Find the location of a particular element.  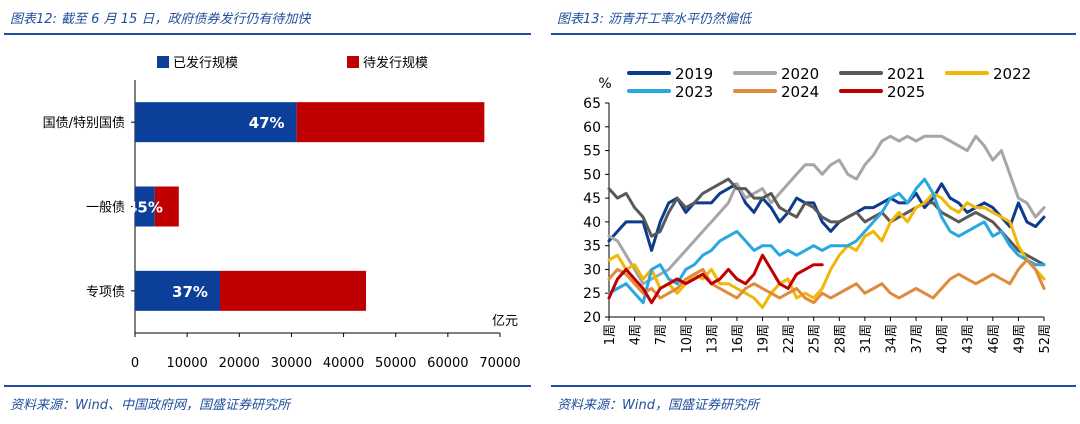

series-line-2024 is located at coordinates (826, 281).